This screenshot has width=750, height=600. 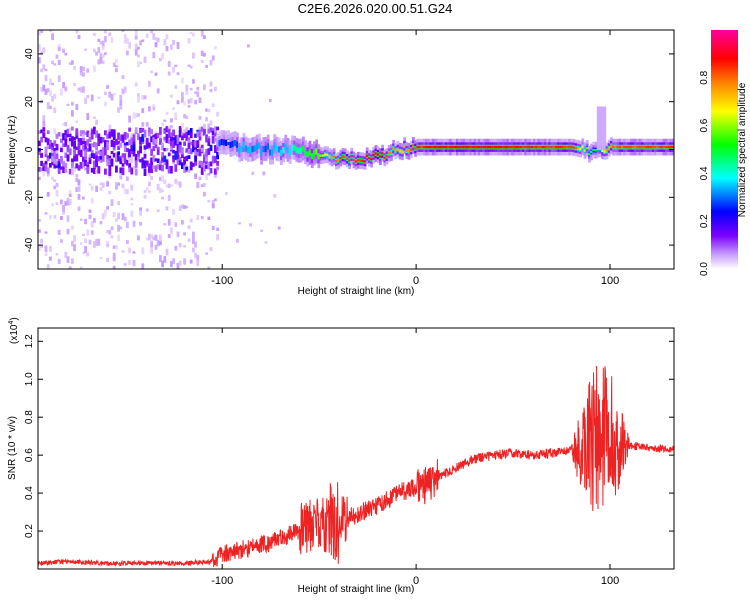 What do you see at coordinates (29, 197) in the screenshot?
I see `y-tick-label: -20` at bounding box center [29, 197].